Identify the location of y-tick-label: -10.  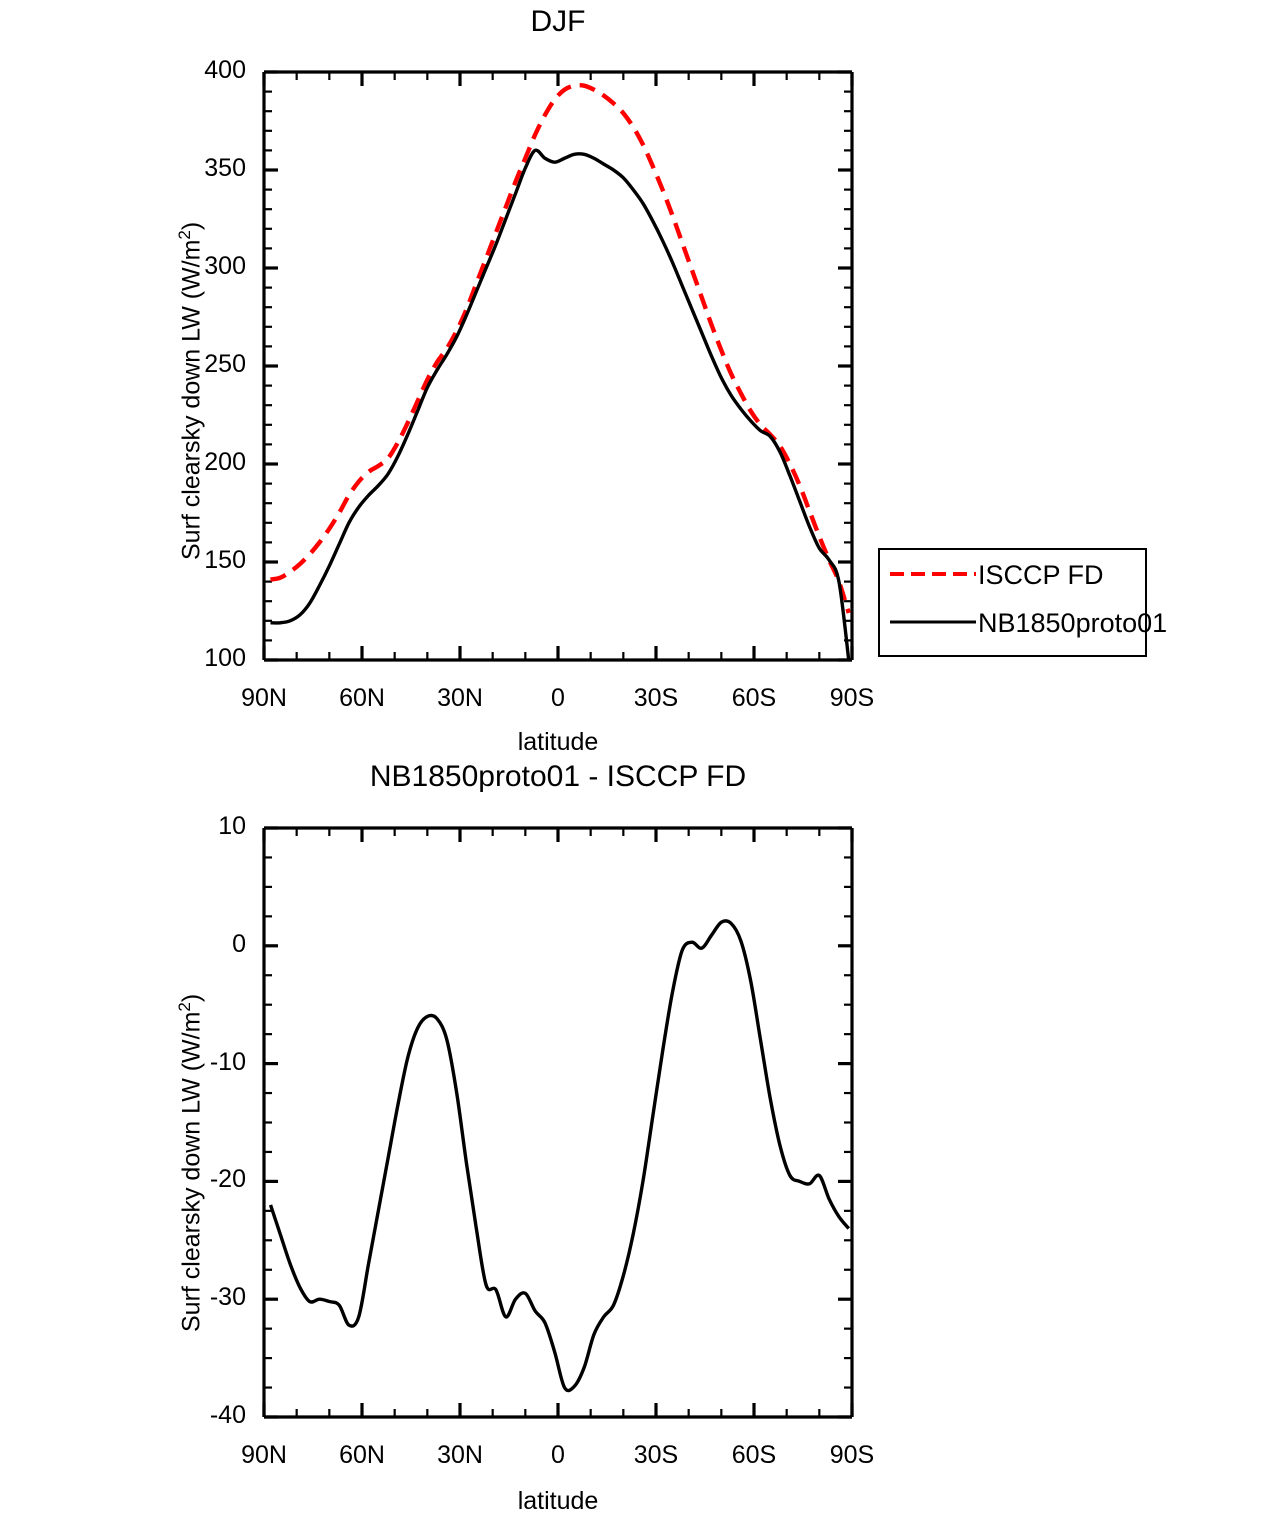
(227, 1061).